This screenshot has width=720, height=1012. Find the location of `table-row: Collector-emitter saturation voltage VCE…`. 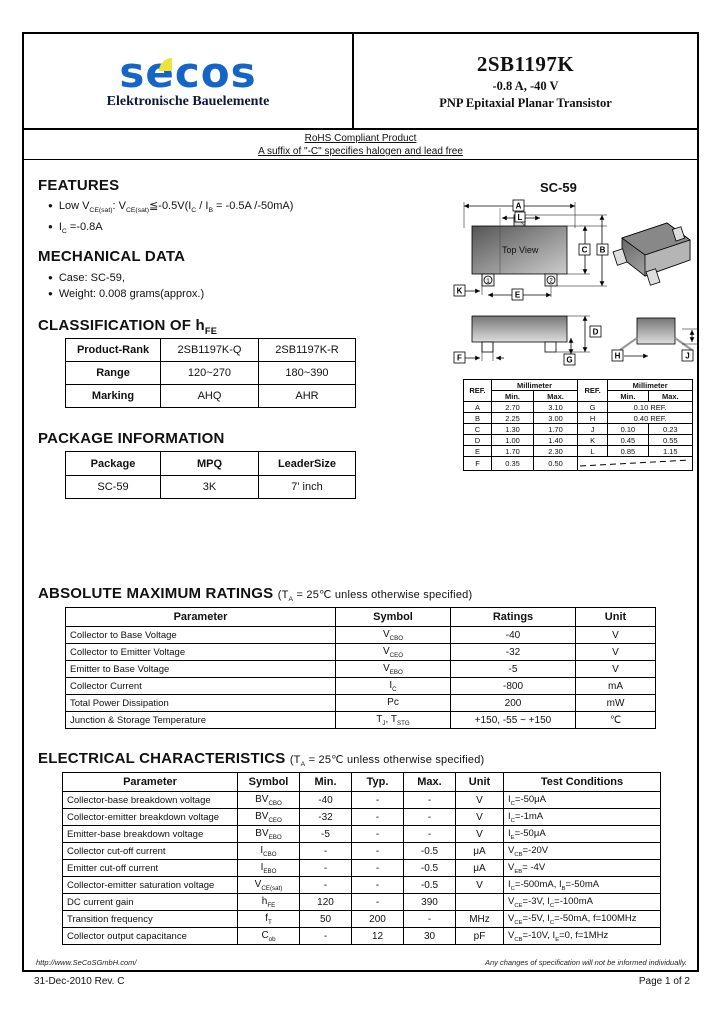

table-row: Collector-emitter saturation voltage VCE… is located at coordinates (361, 885).